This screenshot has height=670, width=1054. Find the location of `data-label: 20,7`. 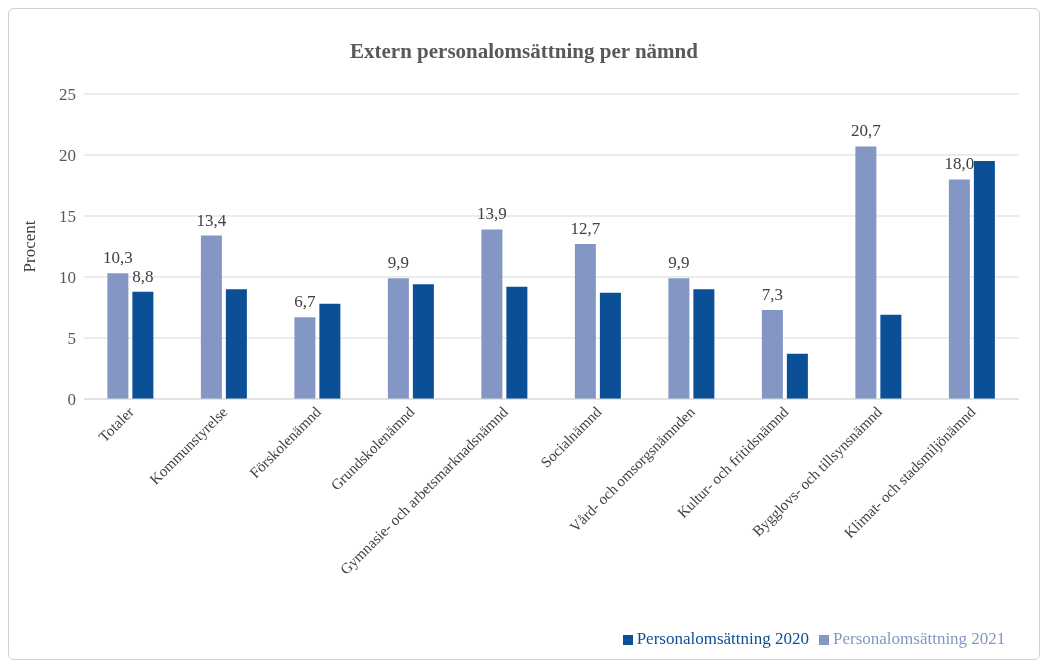

data-label: 20,7 is located at coordinates (866, 131).